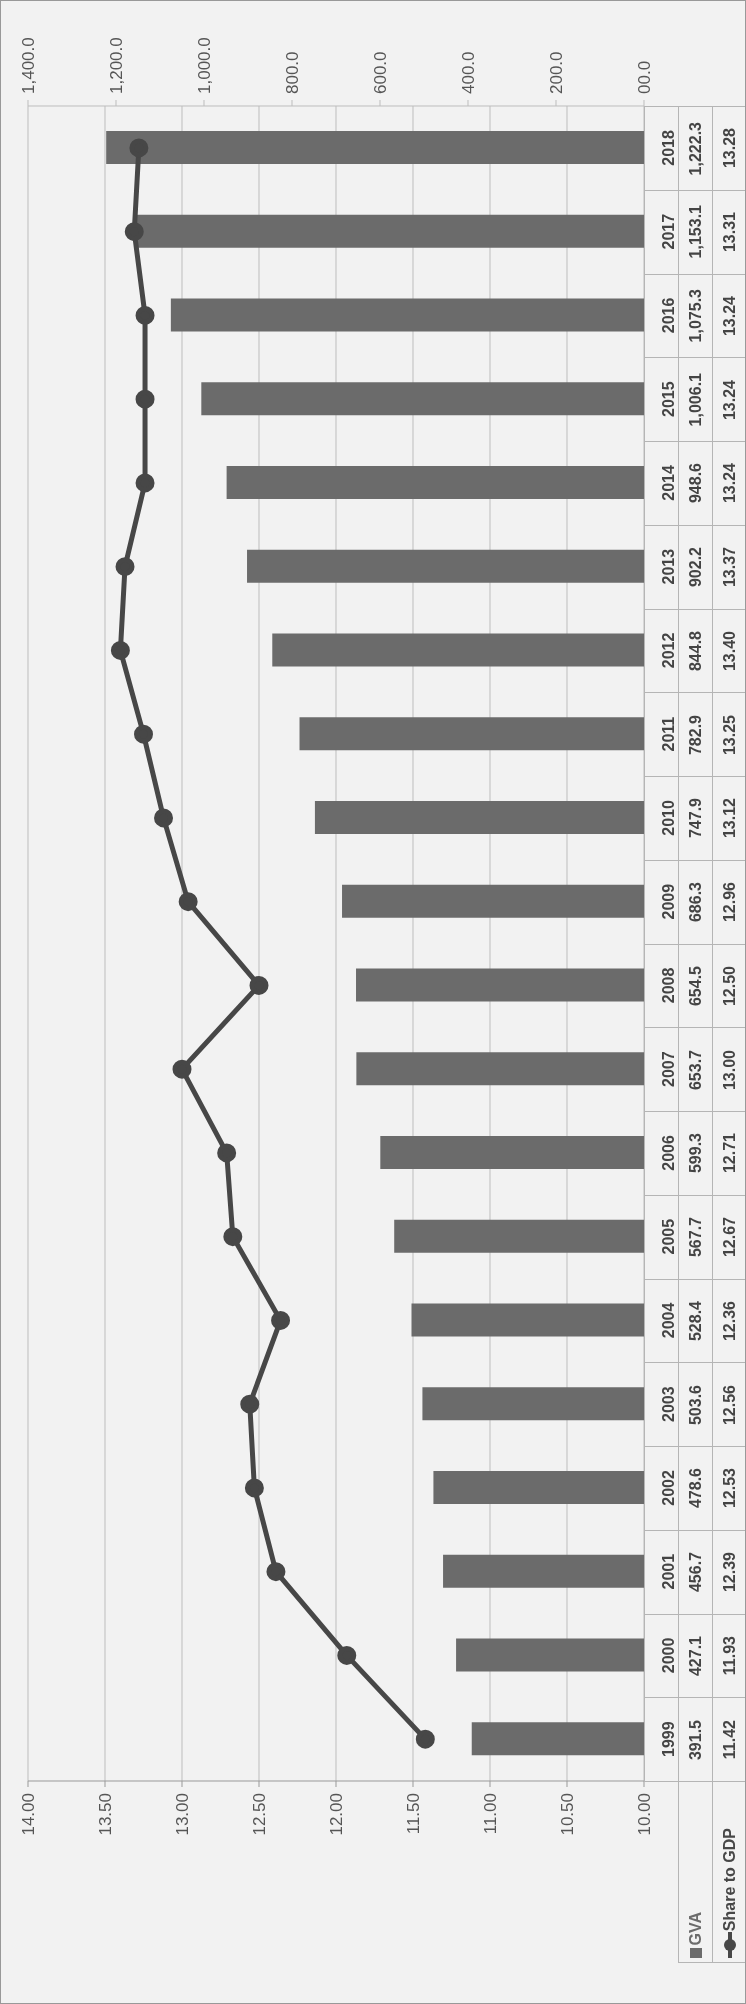 This screenshot has width=746, height=2004. What do you see at coordinates (729, 1404) in the screenshot?
I see `data-label: 12.56` at bounding box center [729, 1404].